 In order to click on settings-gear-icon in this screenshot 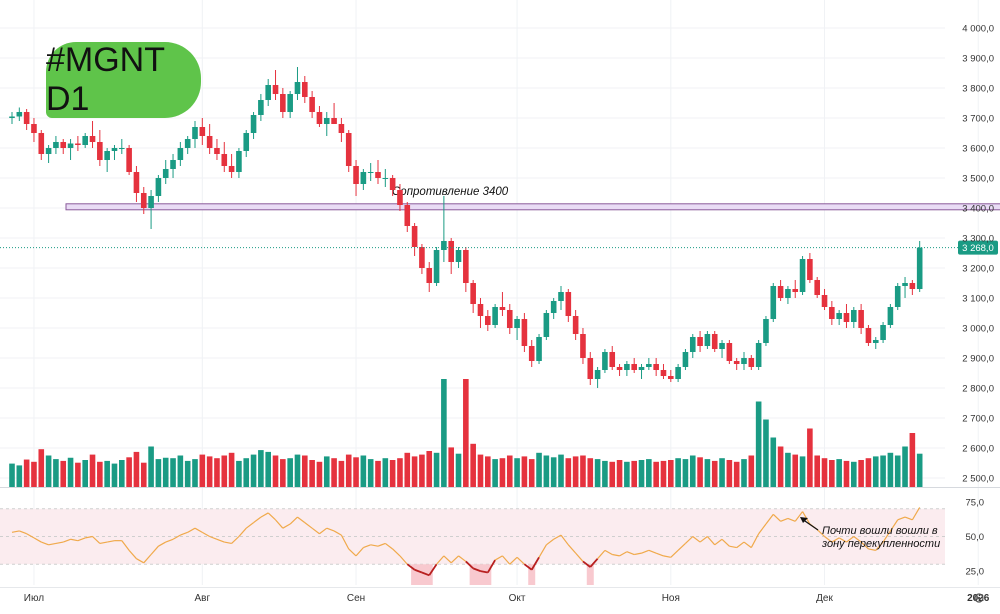, I will do `click(979, 598)`.